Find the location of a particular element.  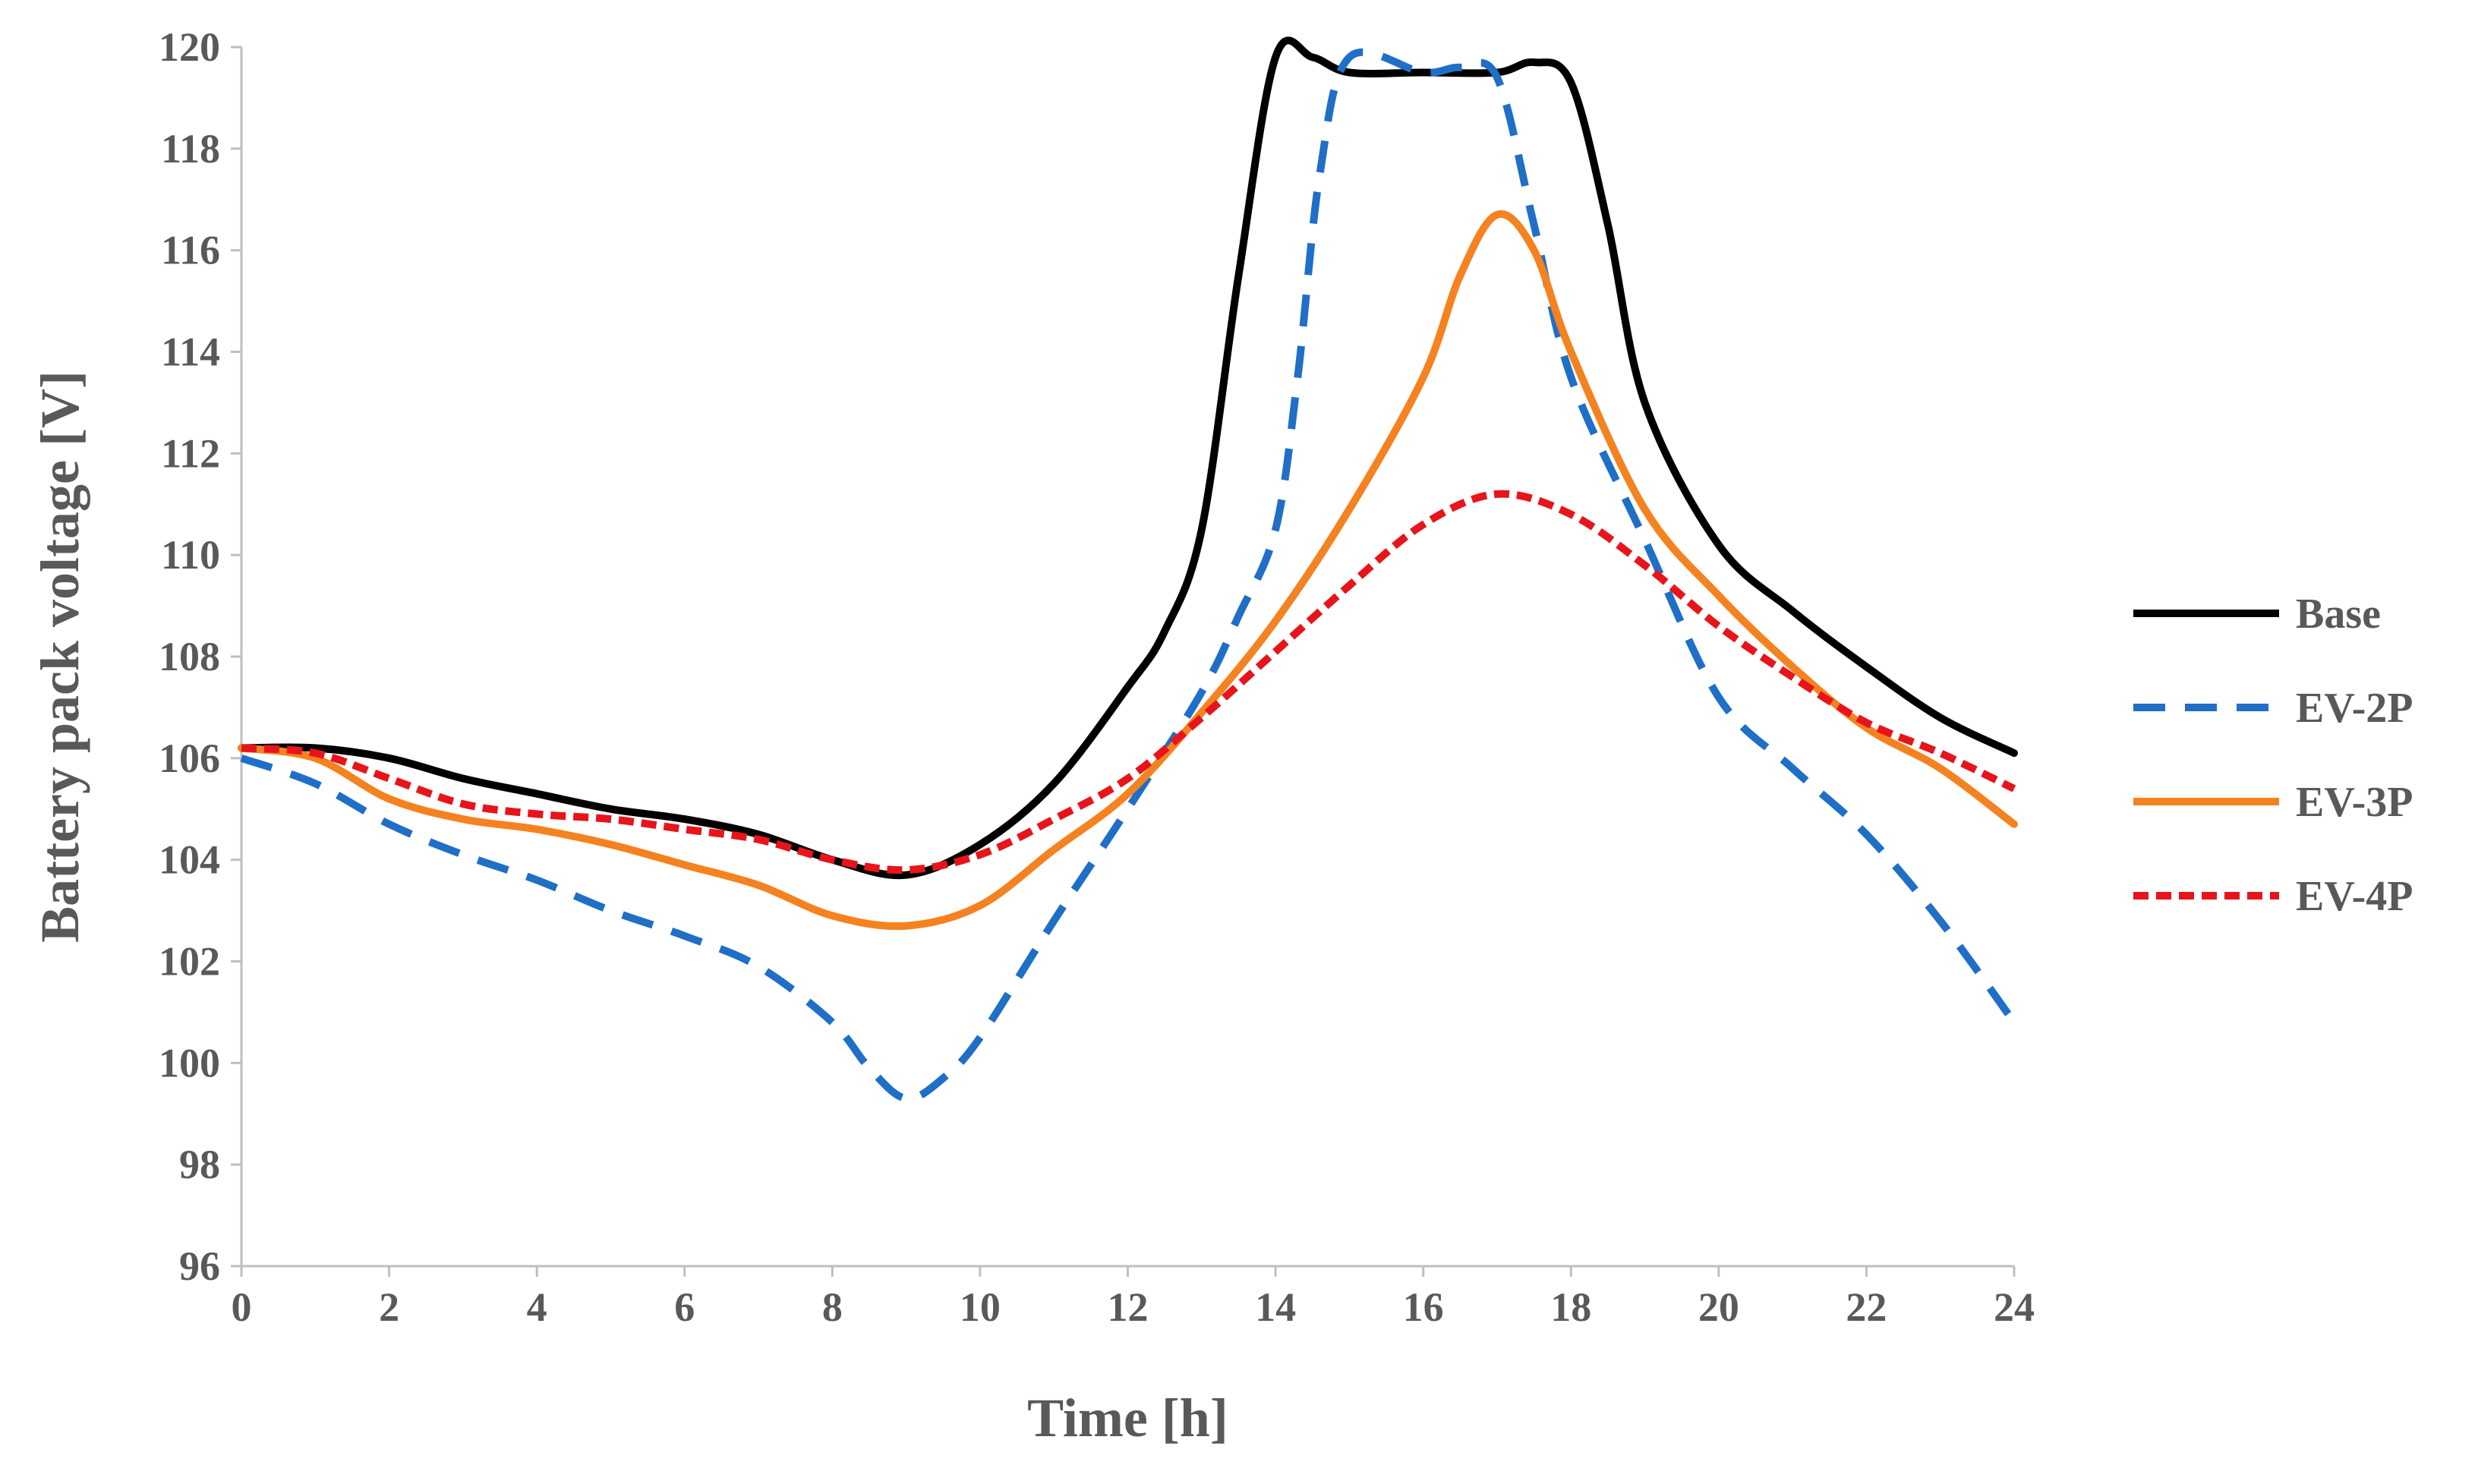

x-tick-label: 18 is located at coordinates (1570, 1307).